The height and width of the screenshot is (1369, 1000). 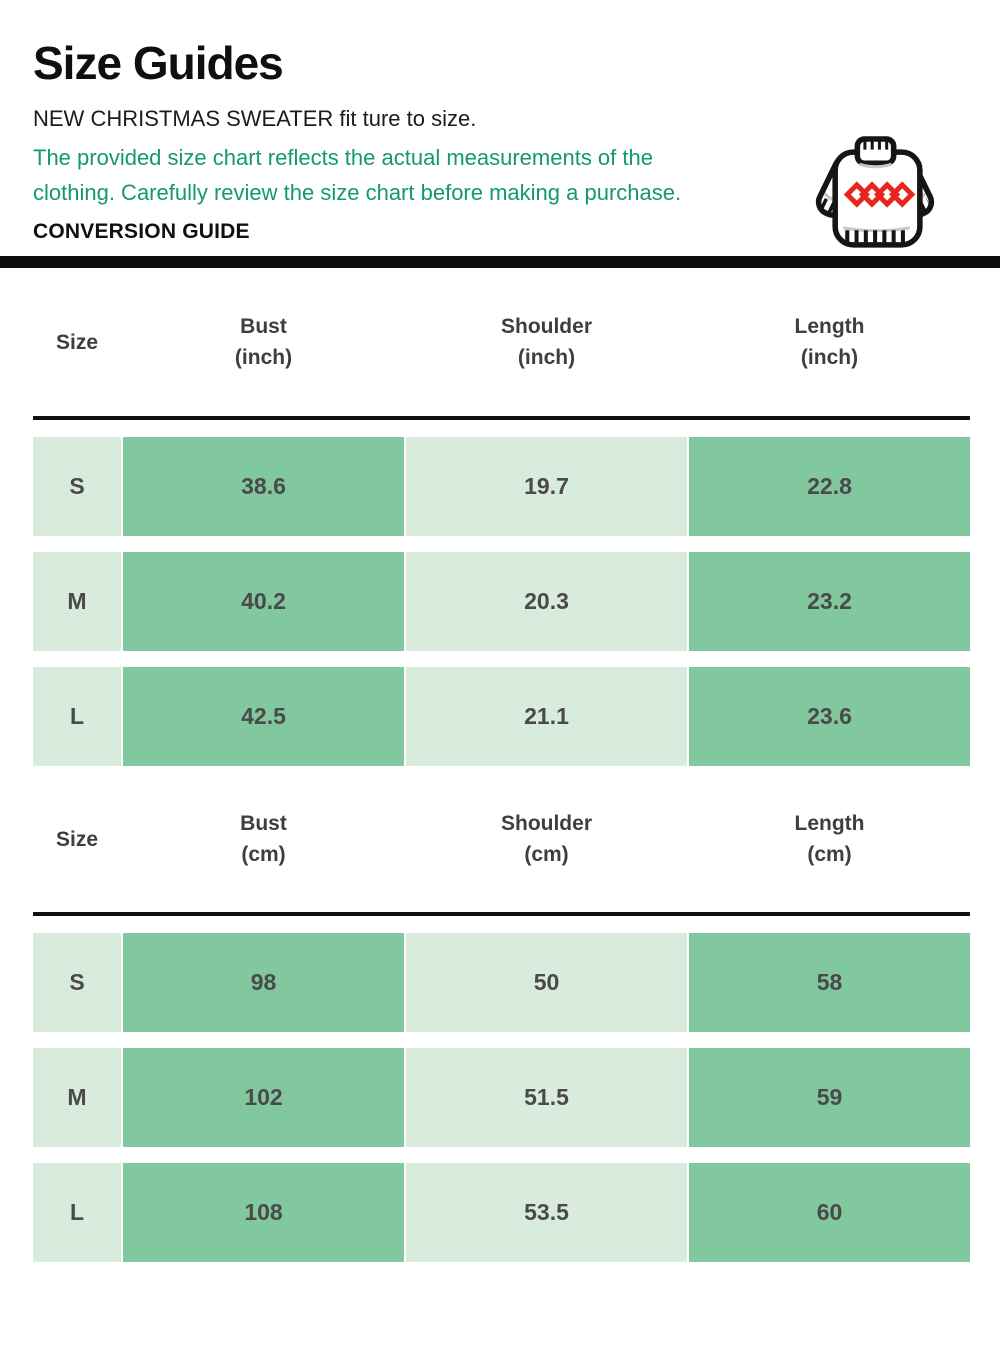 What do you see at coordinates (829, 716) in the screenshot?
I see `length-cell: 23.6` at bounding box center [829, 716].